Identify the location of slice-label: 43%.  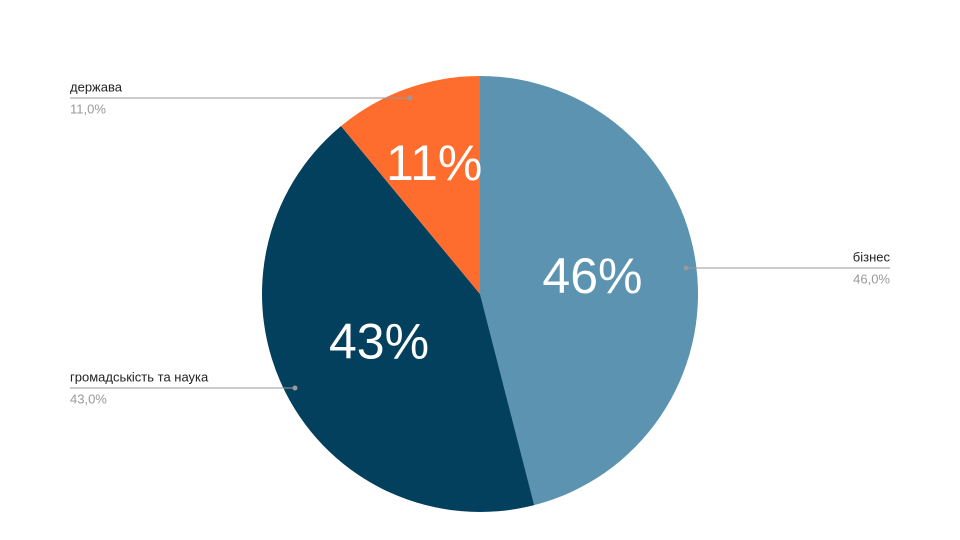
(379, 342).